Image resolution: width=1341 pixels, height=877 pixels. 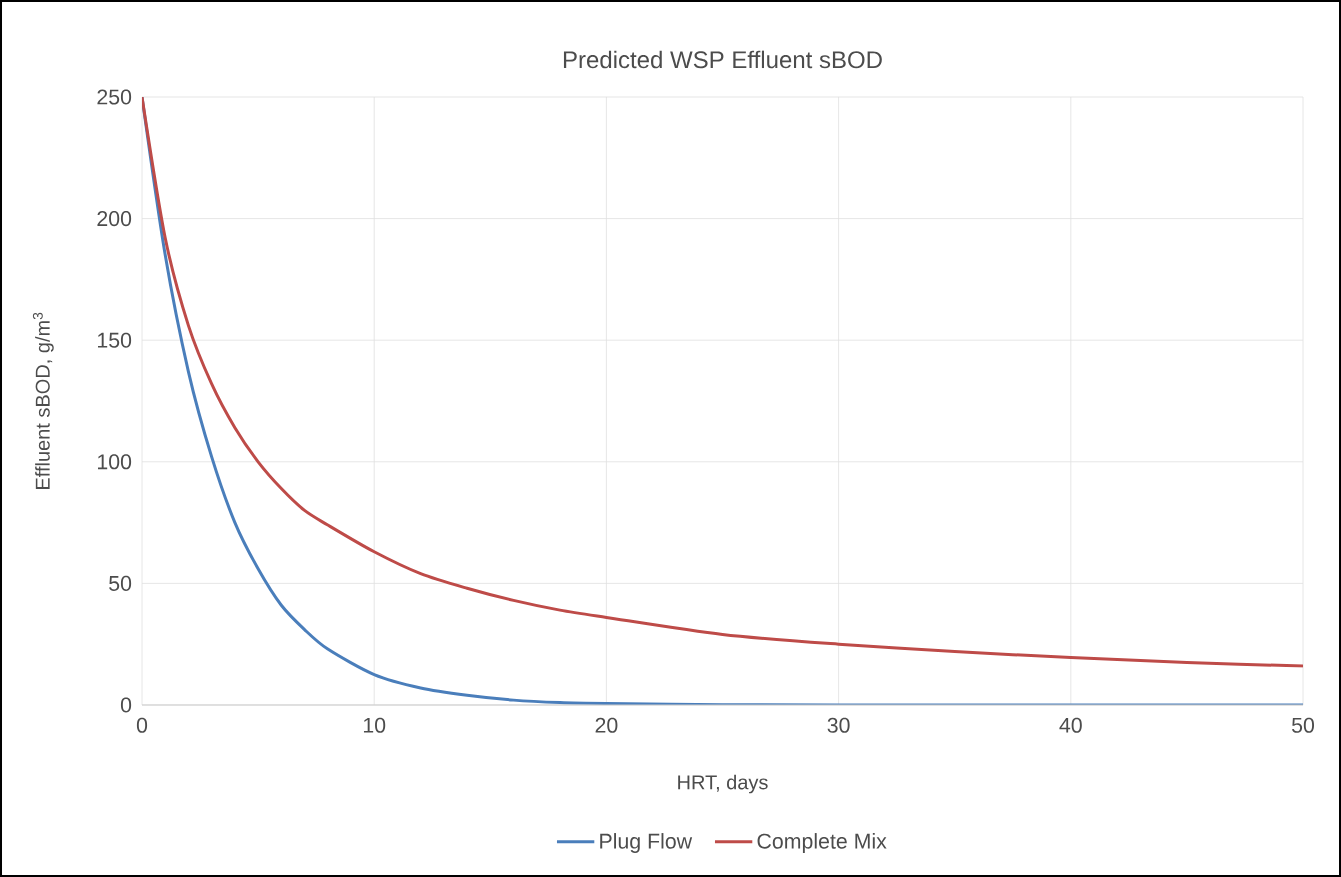 What do you see at coordinates (723, 784) in the screenshot?
I see `x-axis-title: HRT, days` at bounding box center [723, 784].